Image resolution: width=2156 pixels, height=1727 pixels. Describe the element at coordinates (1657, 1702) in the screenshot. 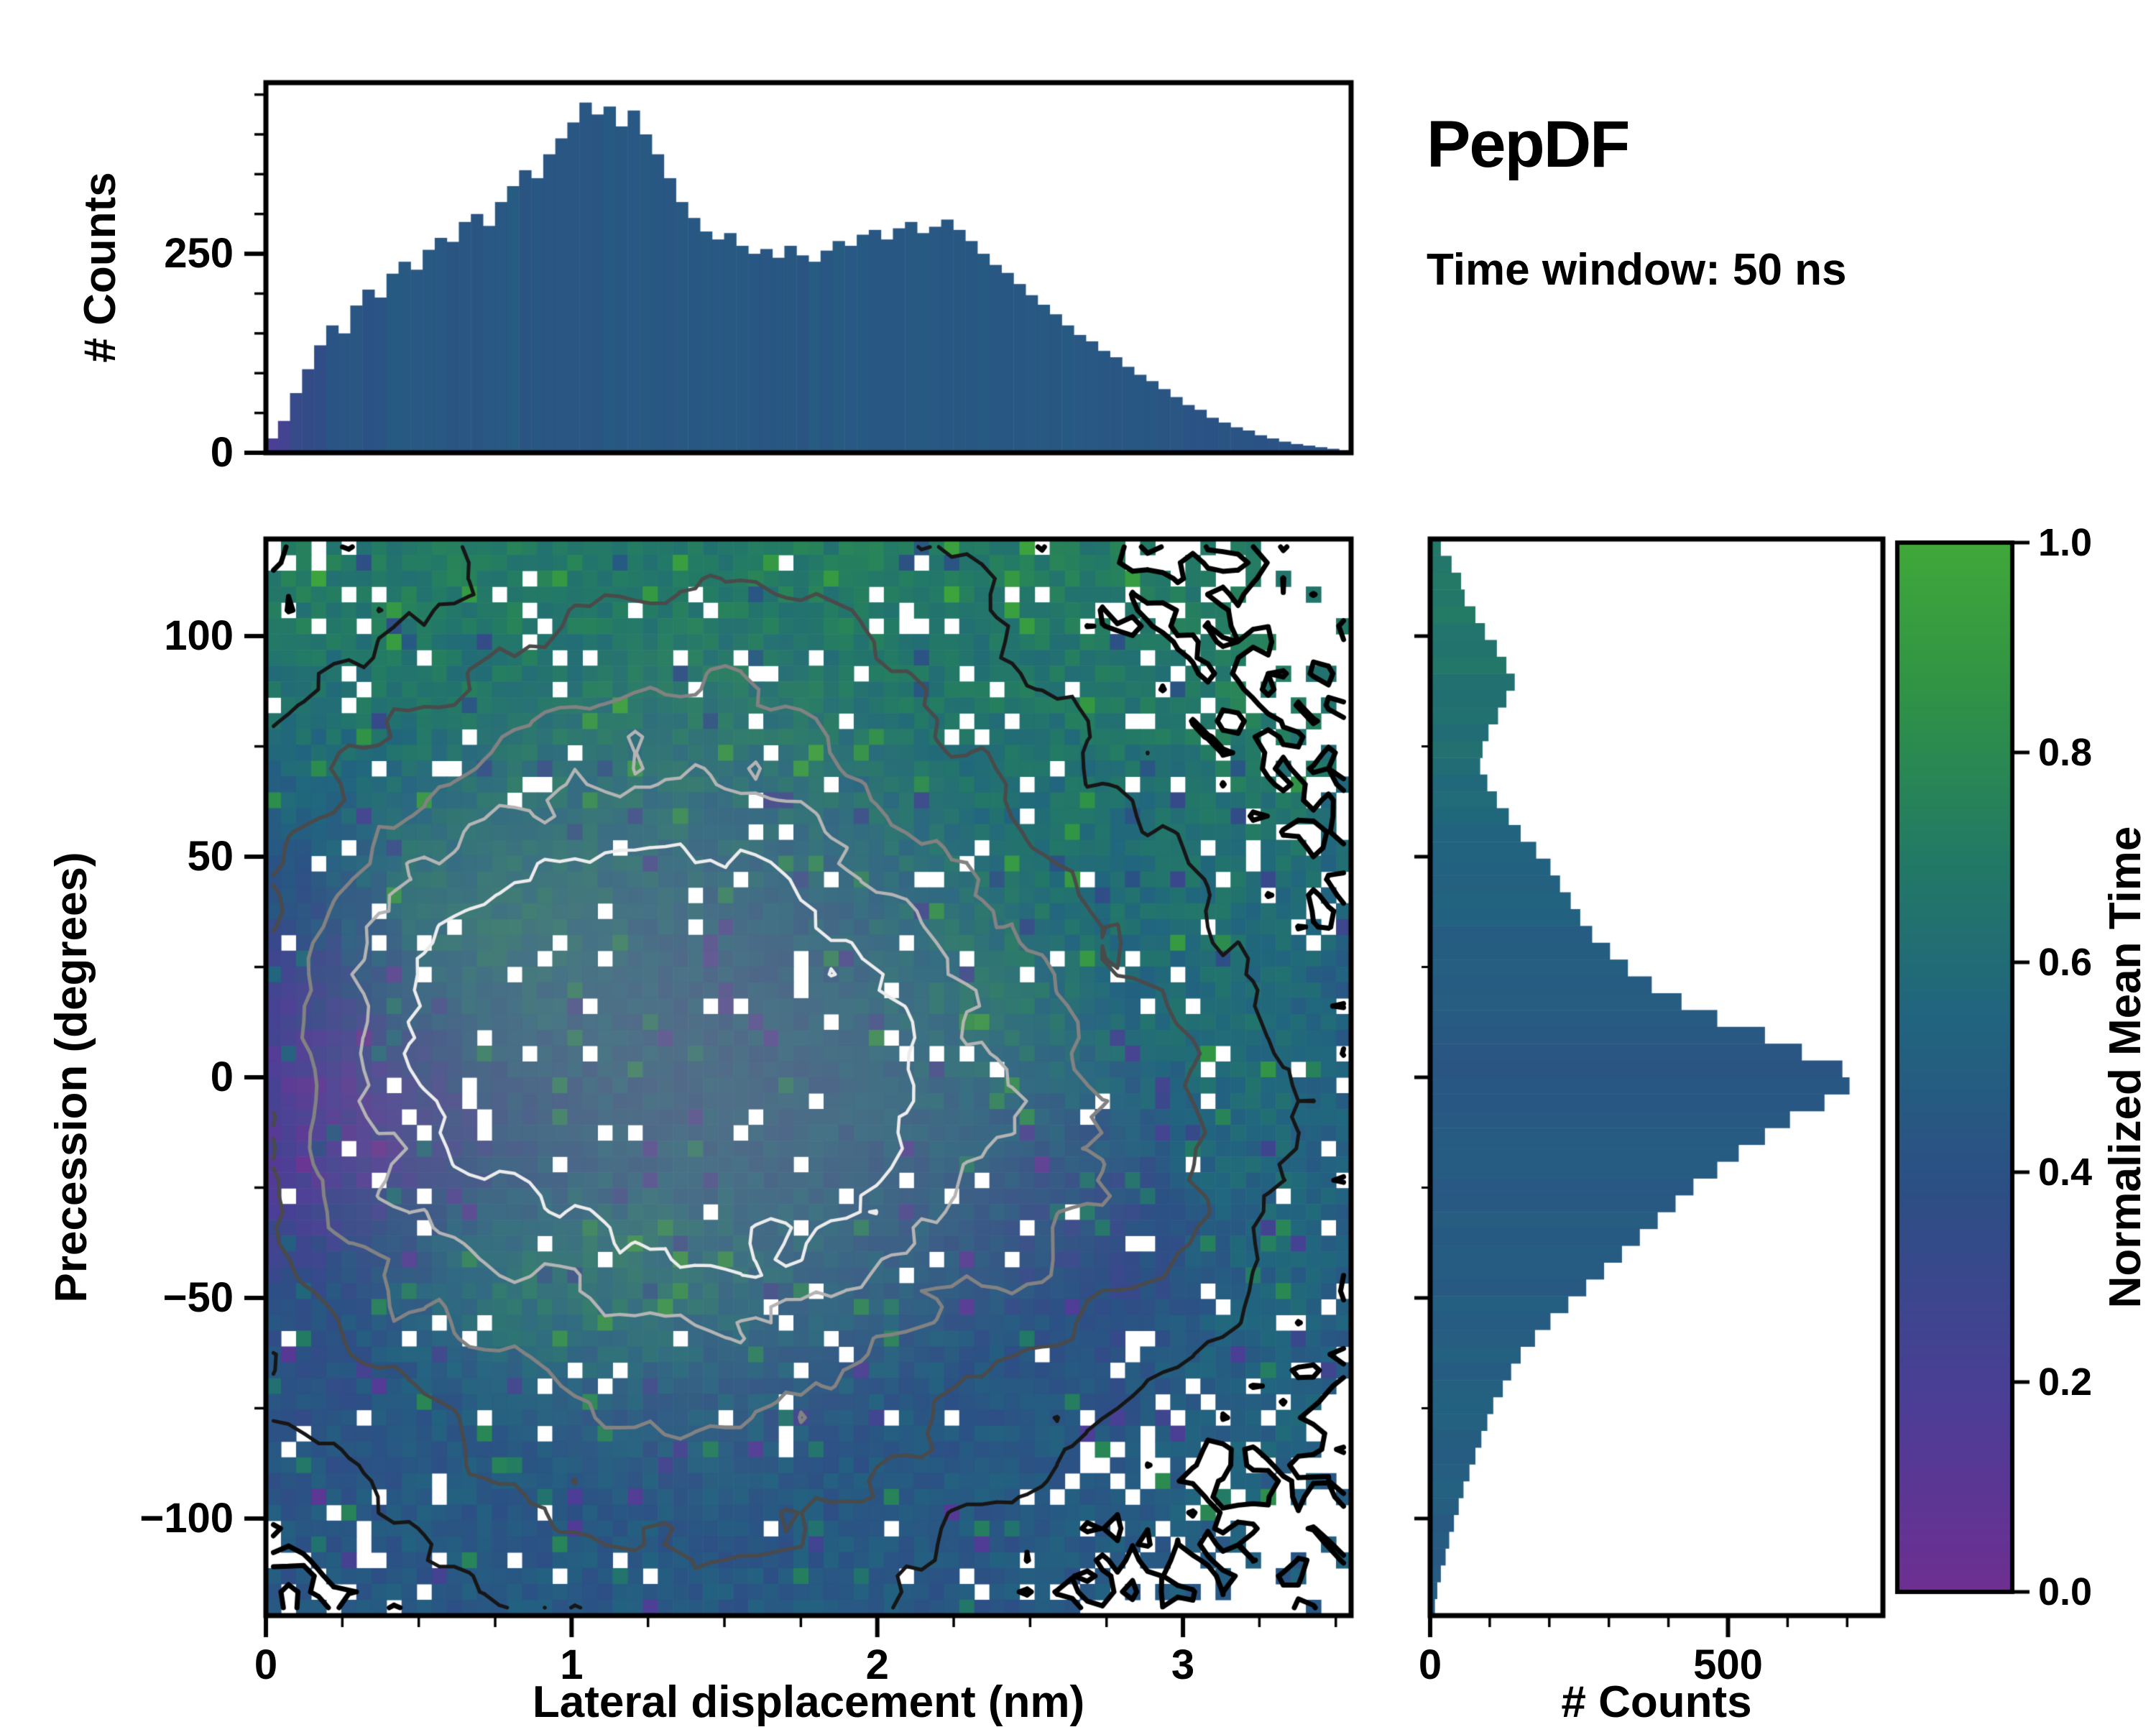

I see `right-hist-xlabel: # Counts` at that location.